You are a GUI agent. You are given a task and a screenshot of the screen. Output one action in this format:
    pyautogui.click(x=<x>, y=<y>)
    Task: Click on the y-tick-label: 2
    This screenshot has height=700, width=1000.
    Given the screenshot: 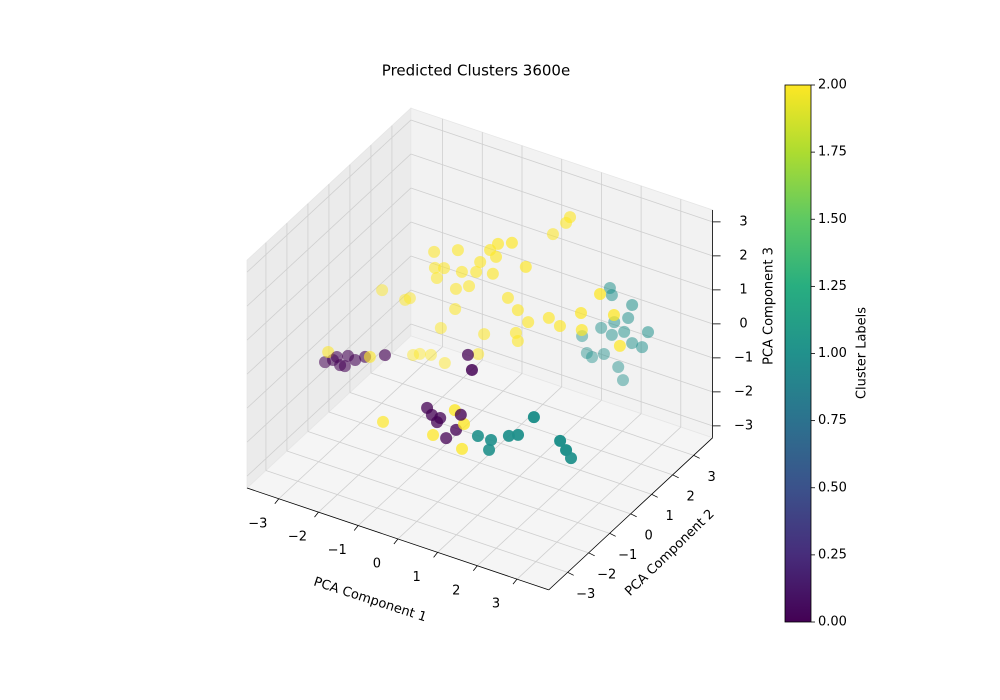 What is the action you would take?
    pyautogui.click(x=691, y=496)
    